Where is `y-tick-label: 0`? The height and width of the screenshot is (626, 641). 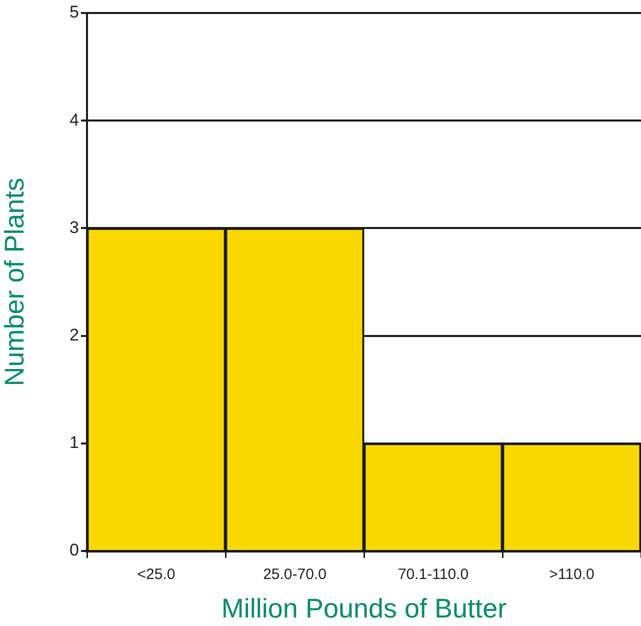 y-tick-label: 0 is located at coordinates (74, 550).